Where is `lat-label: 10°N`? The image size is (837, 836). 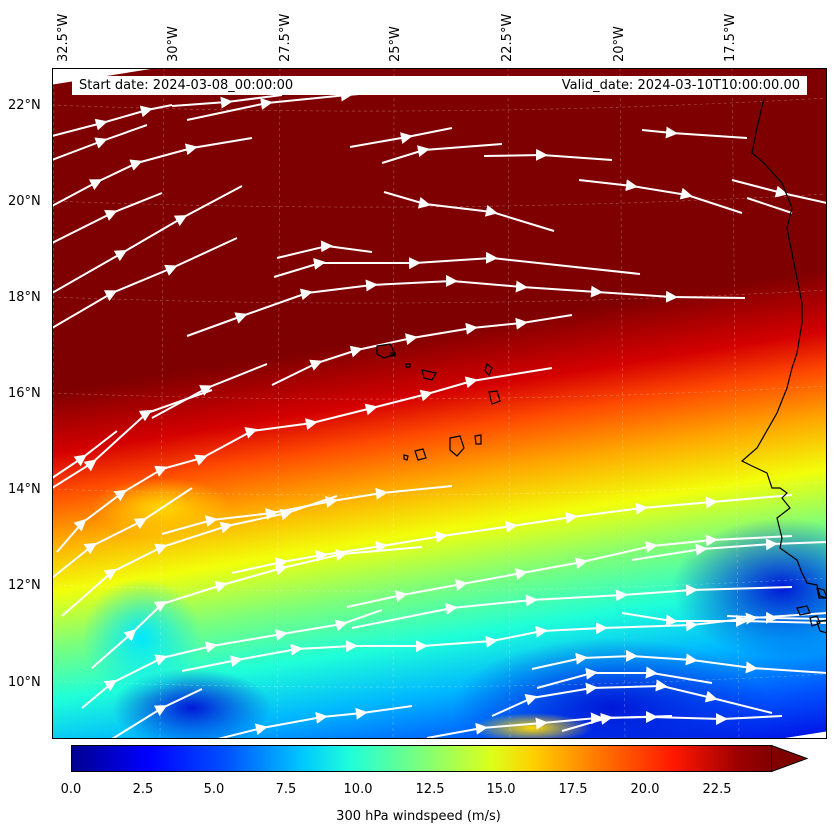 lat-label: 10°N is located at coordinates (24, 682).